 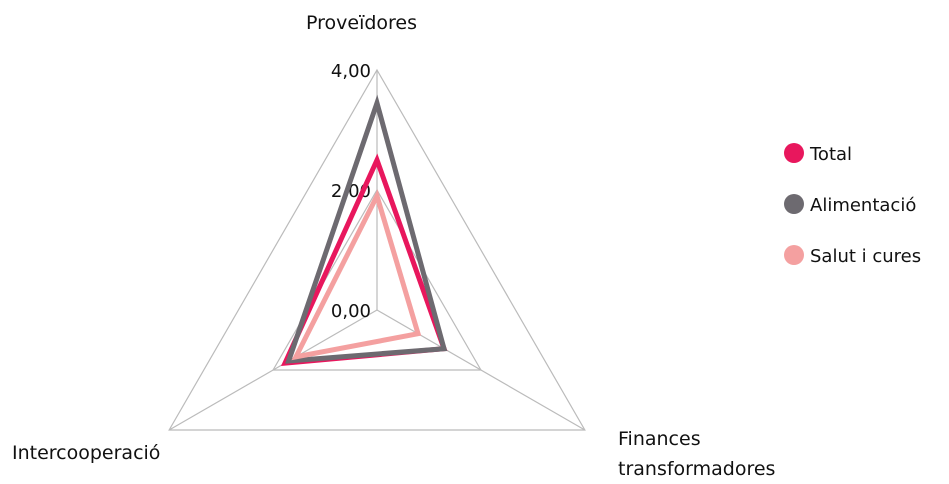 What do you see at coordinates (863, 205) in the screenshot?
I see `legend-label: Alimentació` at bounding box center [863, 205].